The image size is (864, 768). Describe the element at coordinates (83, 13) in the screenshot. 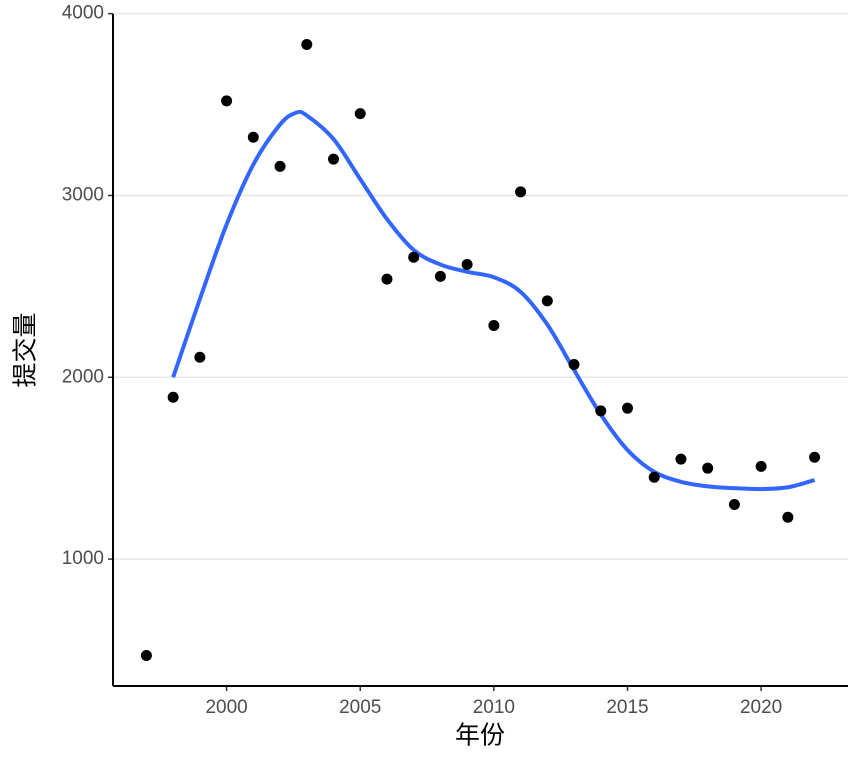

I see `y-tick-label: 4000` at that location.